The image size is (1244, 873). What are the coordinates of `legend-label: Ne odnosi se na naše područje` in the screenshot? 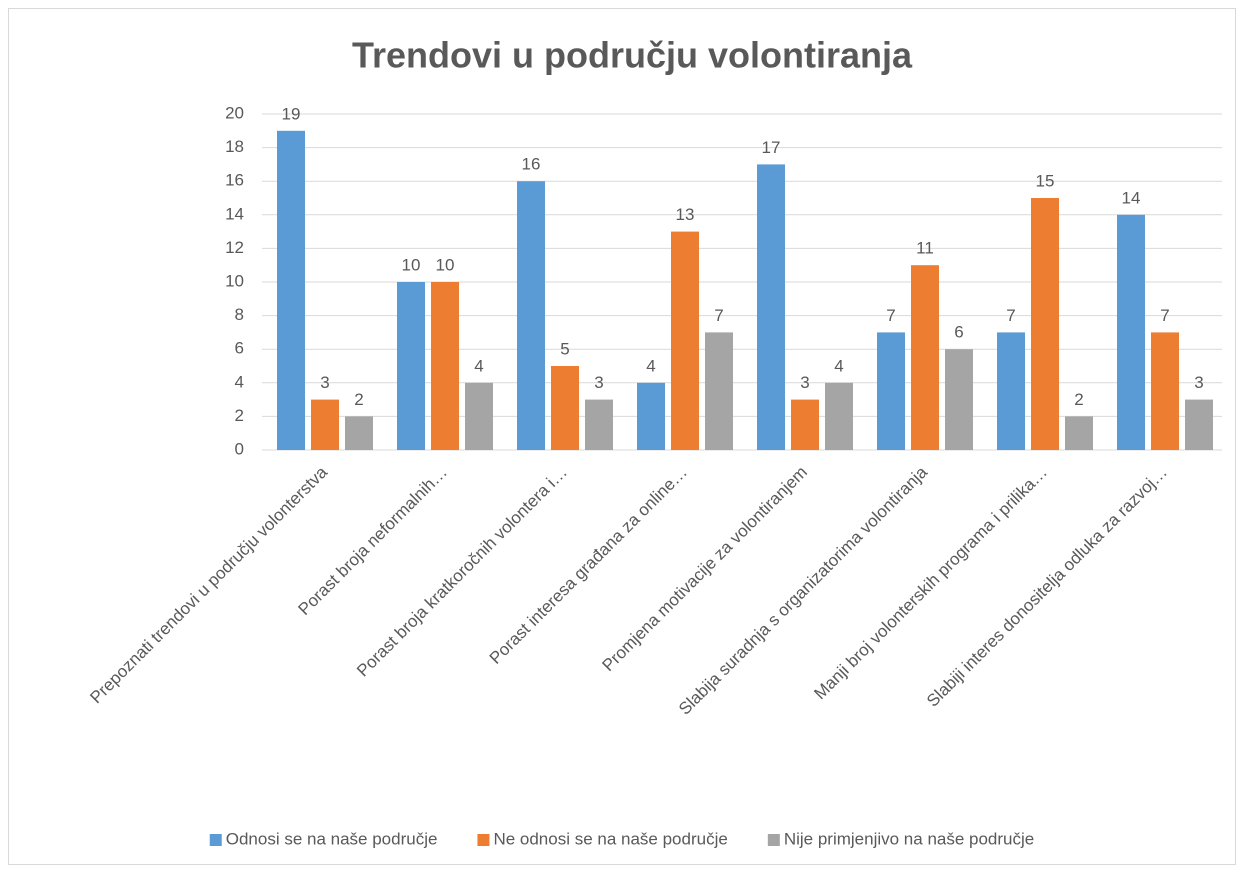 It's located at (610, 838).